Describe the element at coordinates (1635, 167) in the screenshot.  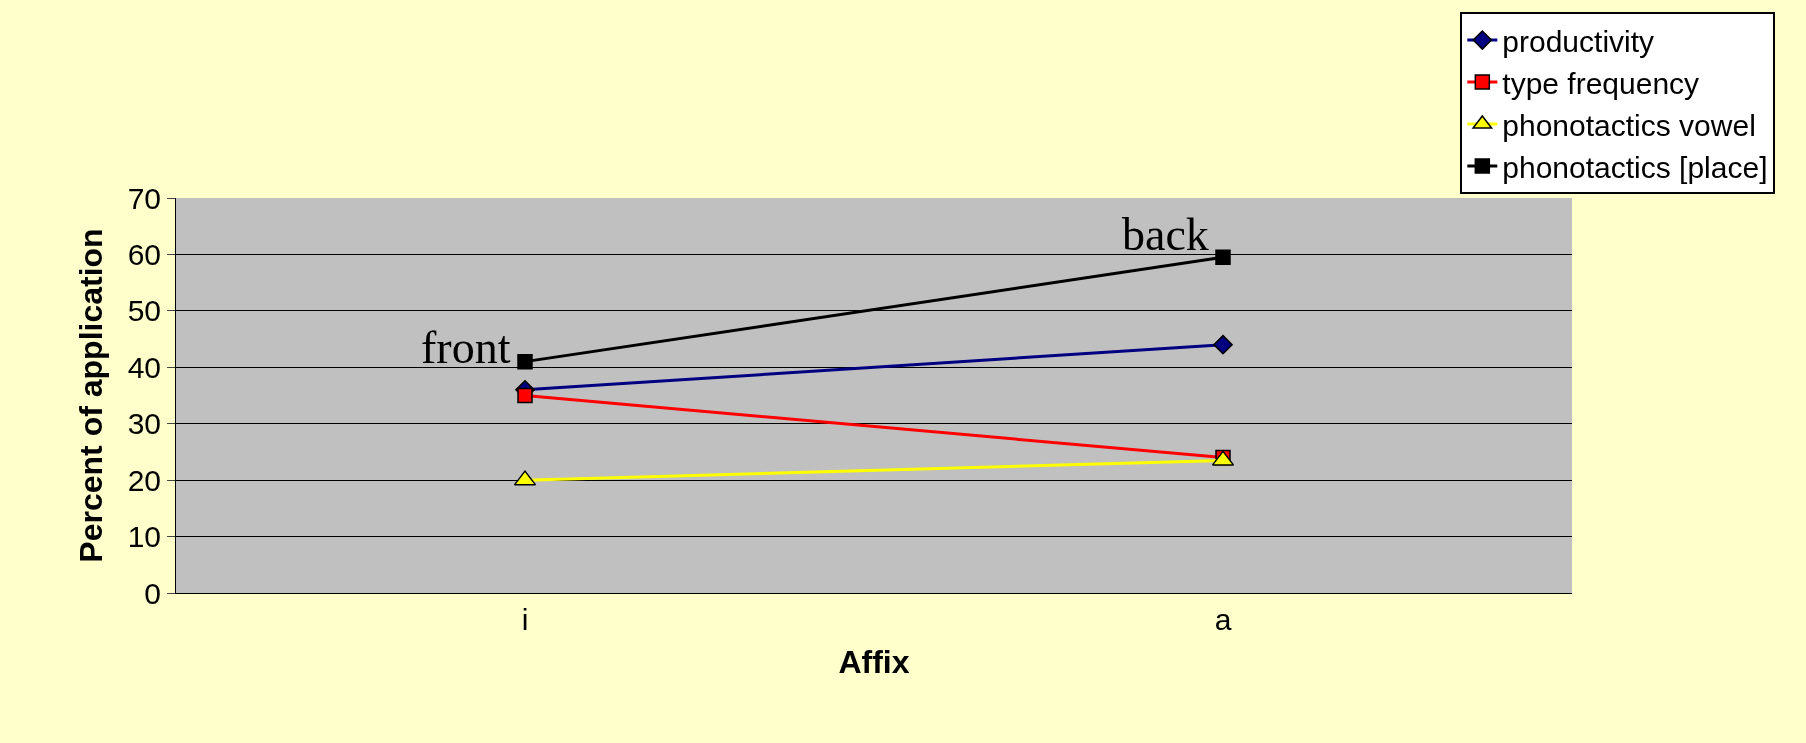
I see `legend-label: phonotactics [place]` at that location.